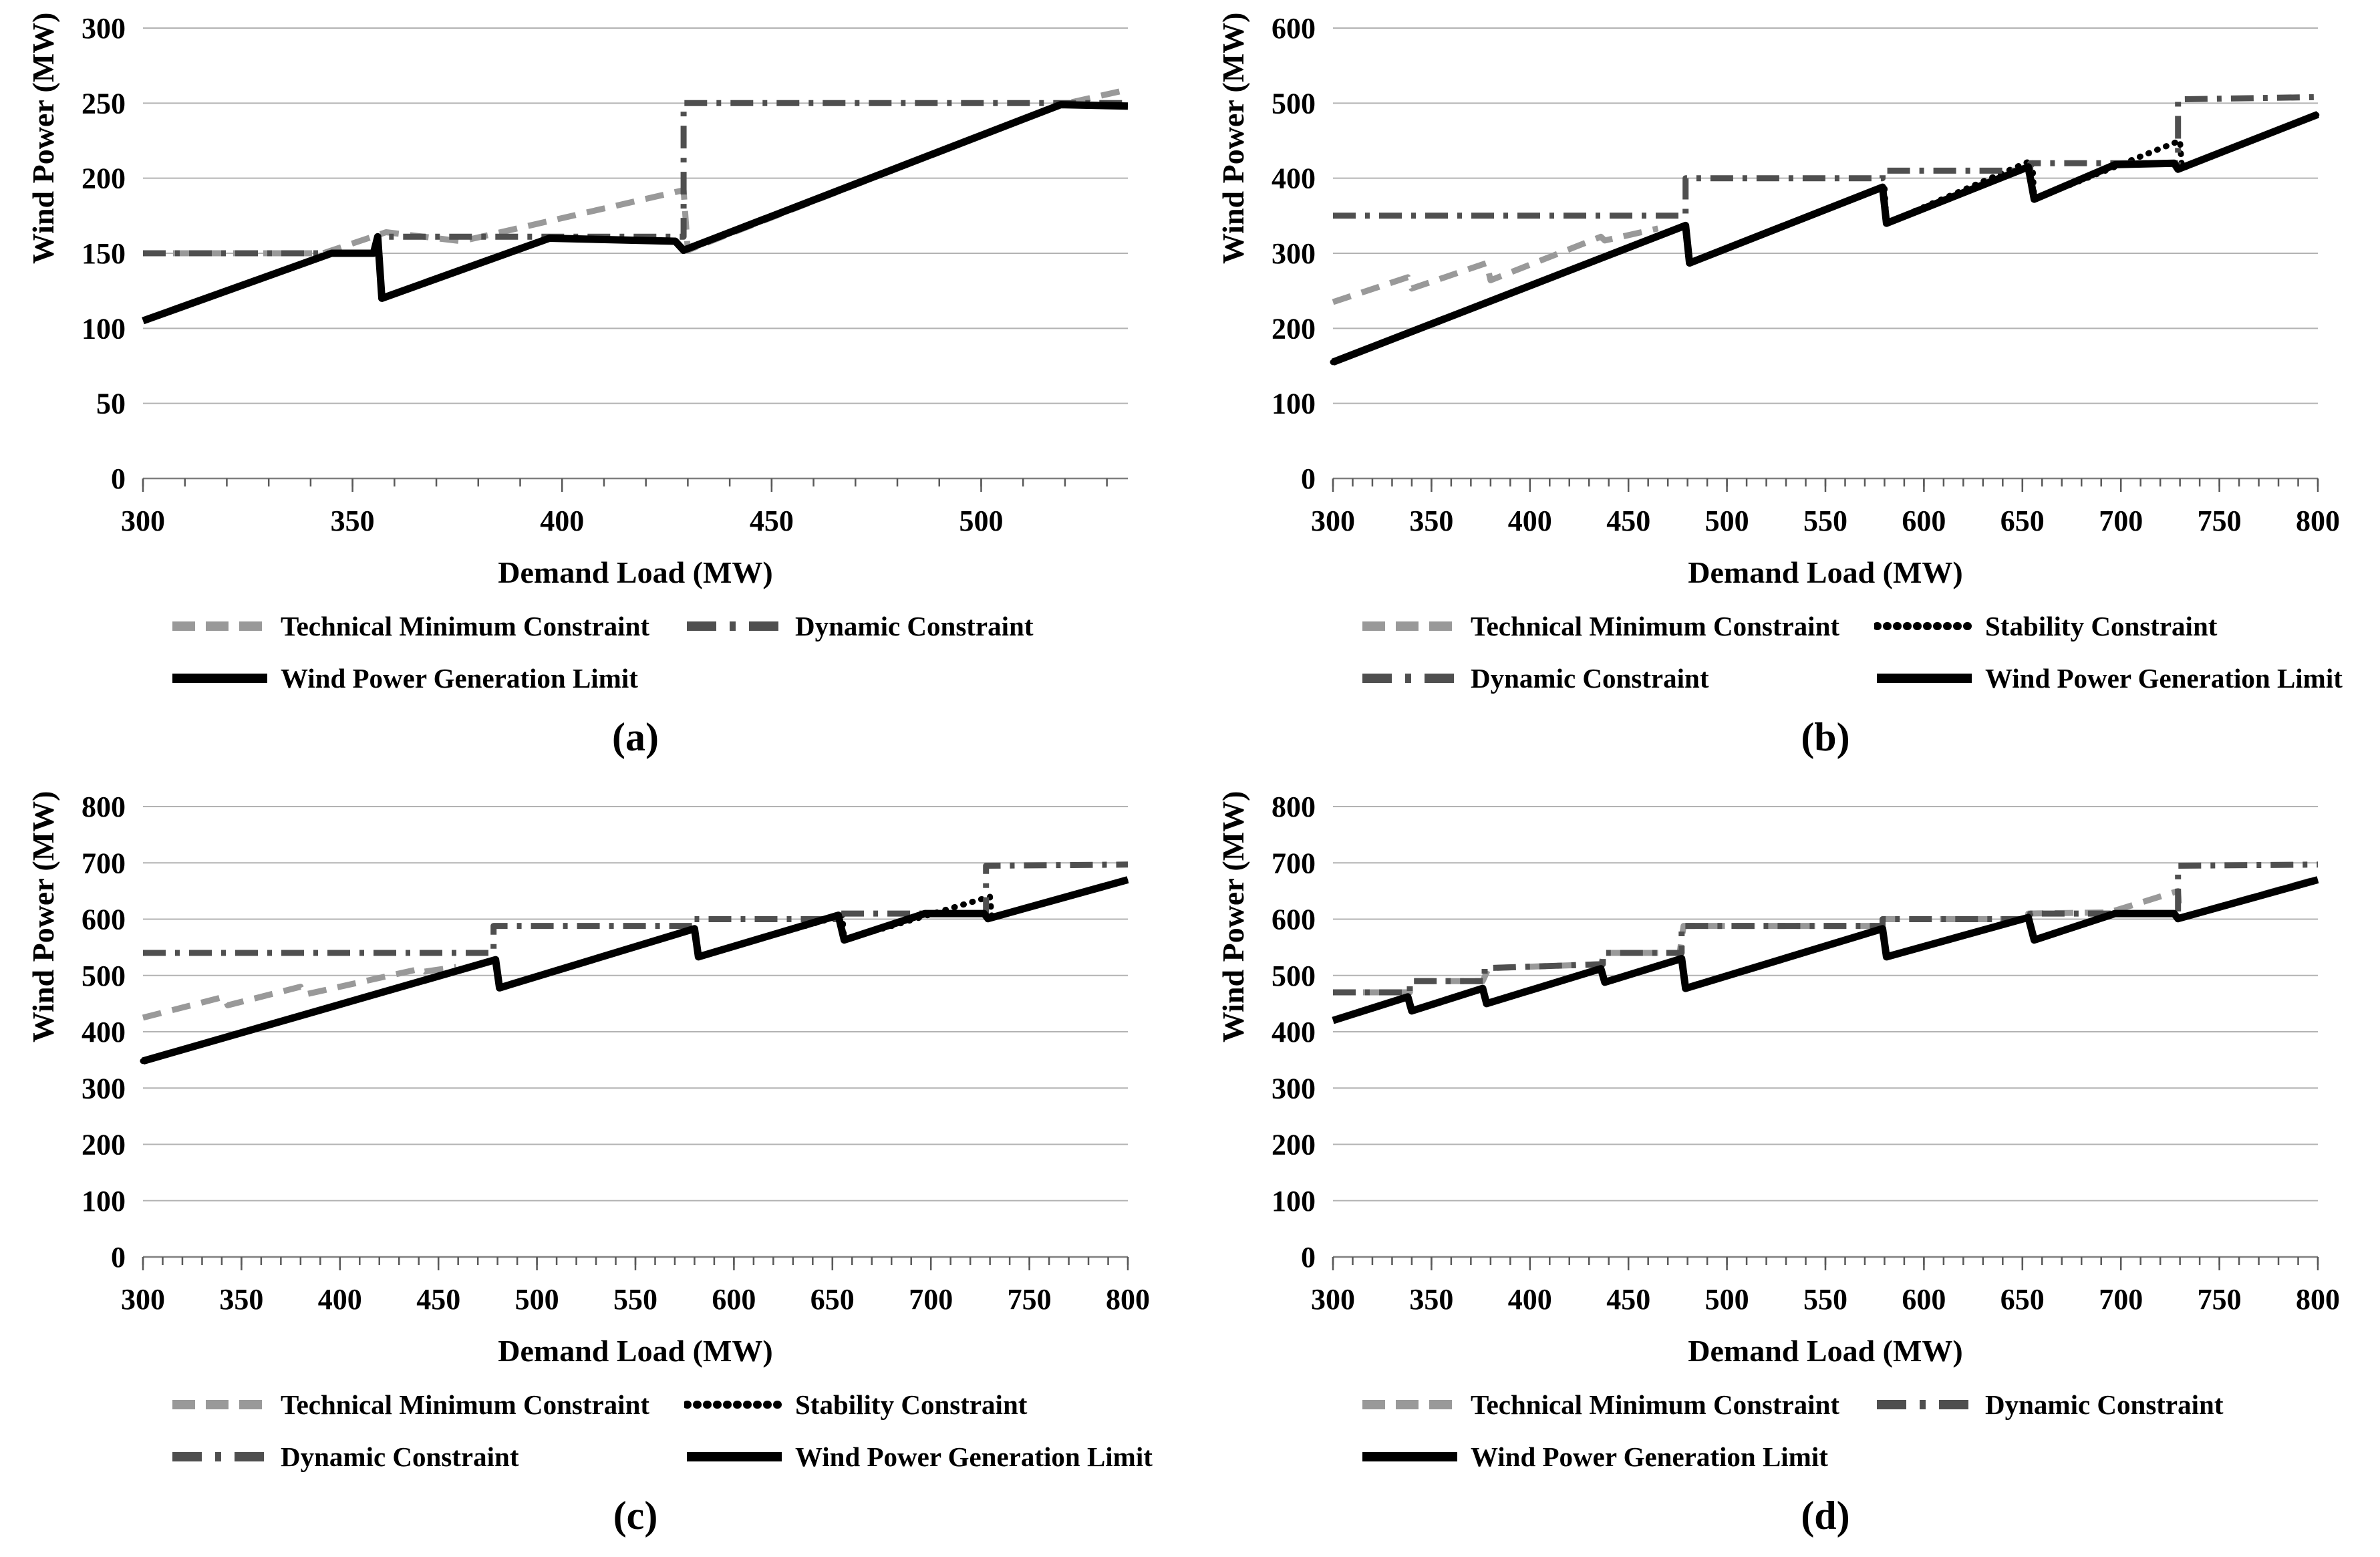  I want to click on y-tick-label: 600, so click(104, 919).